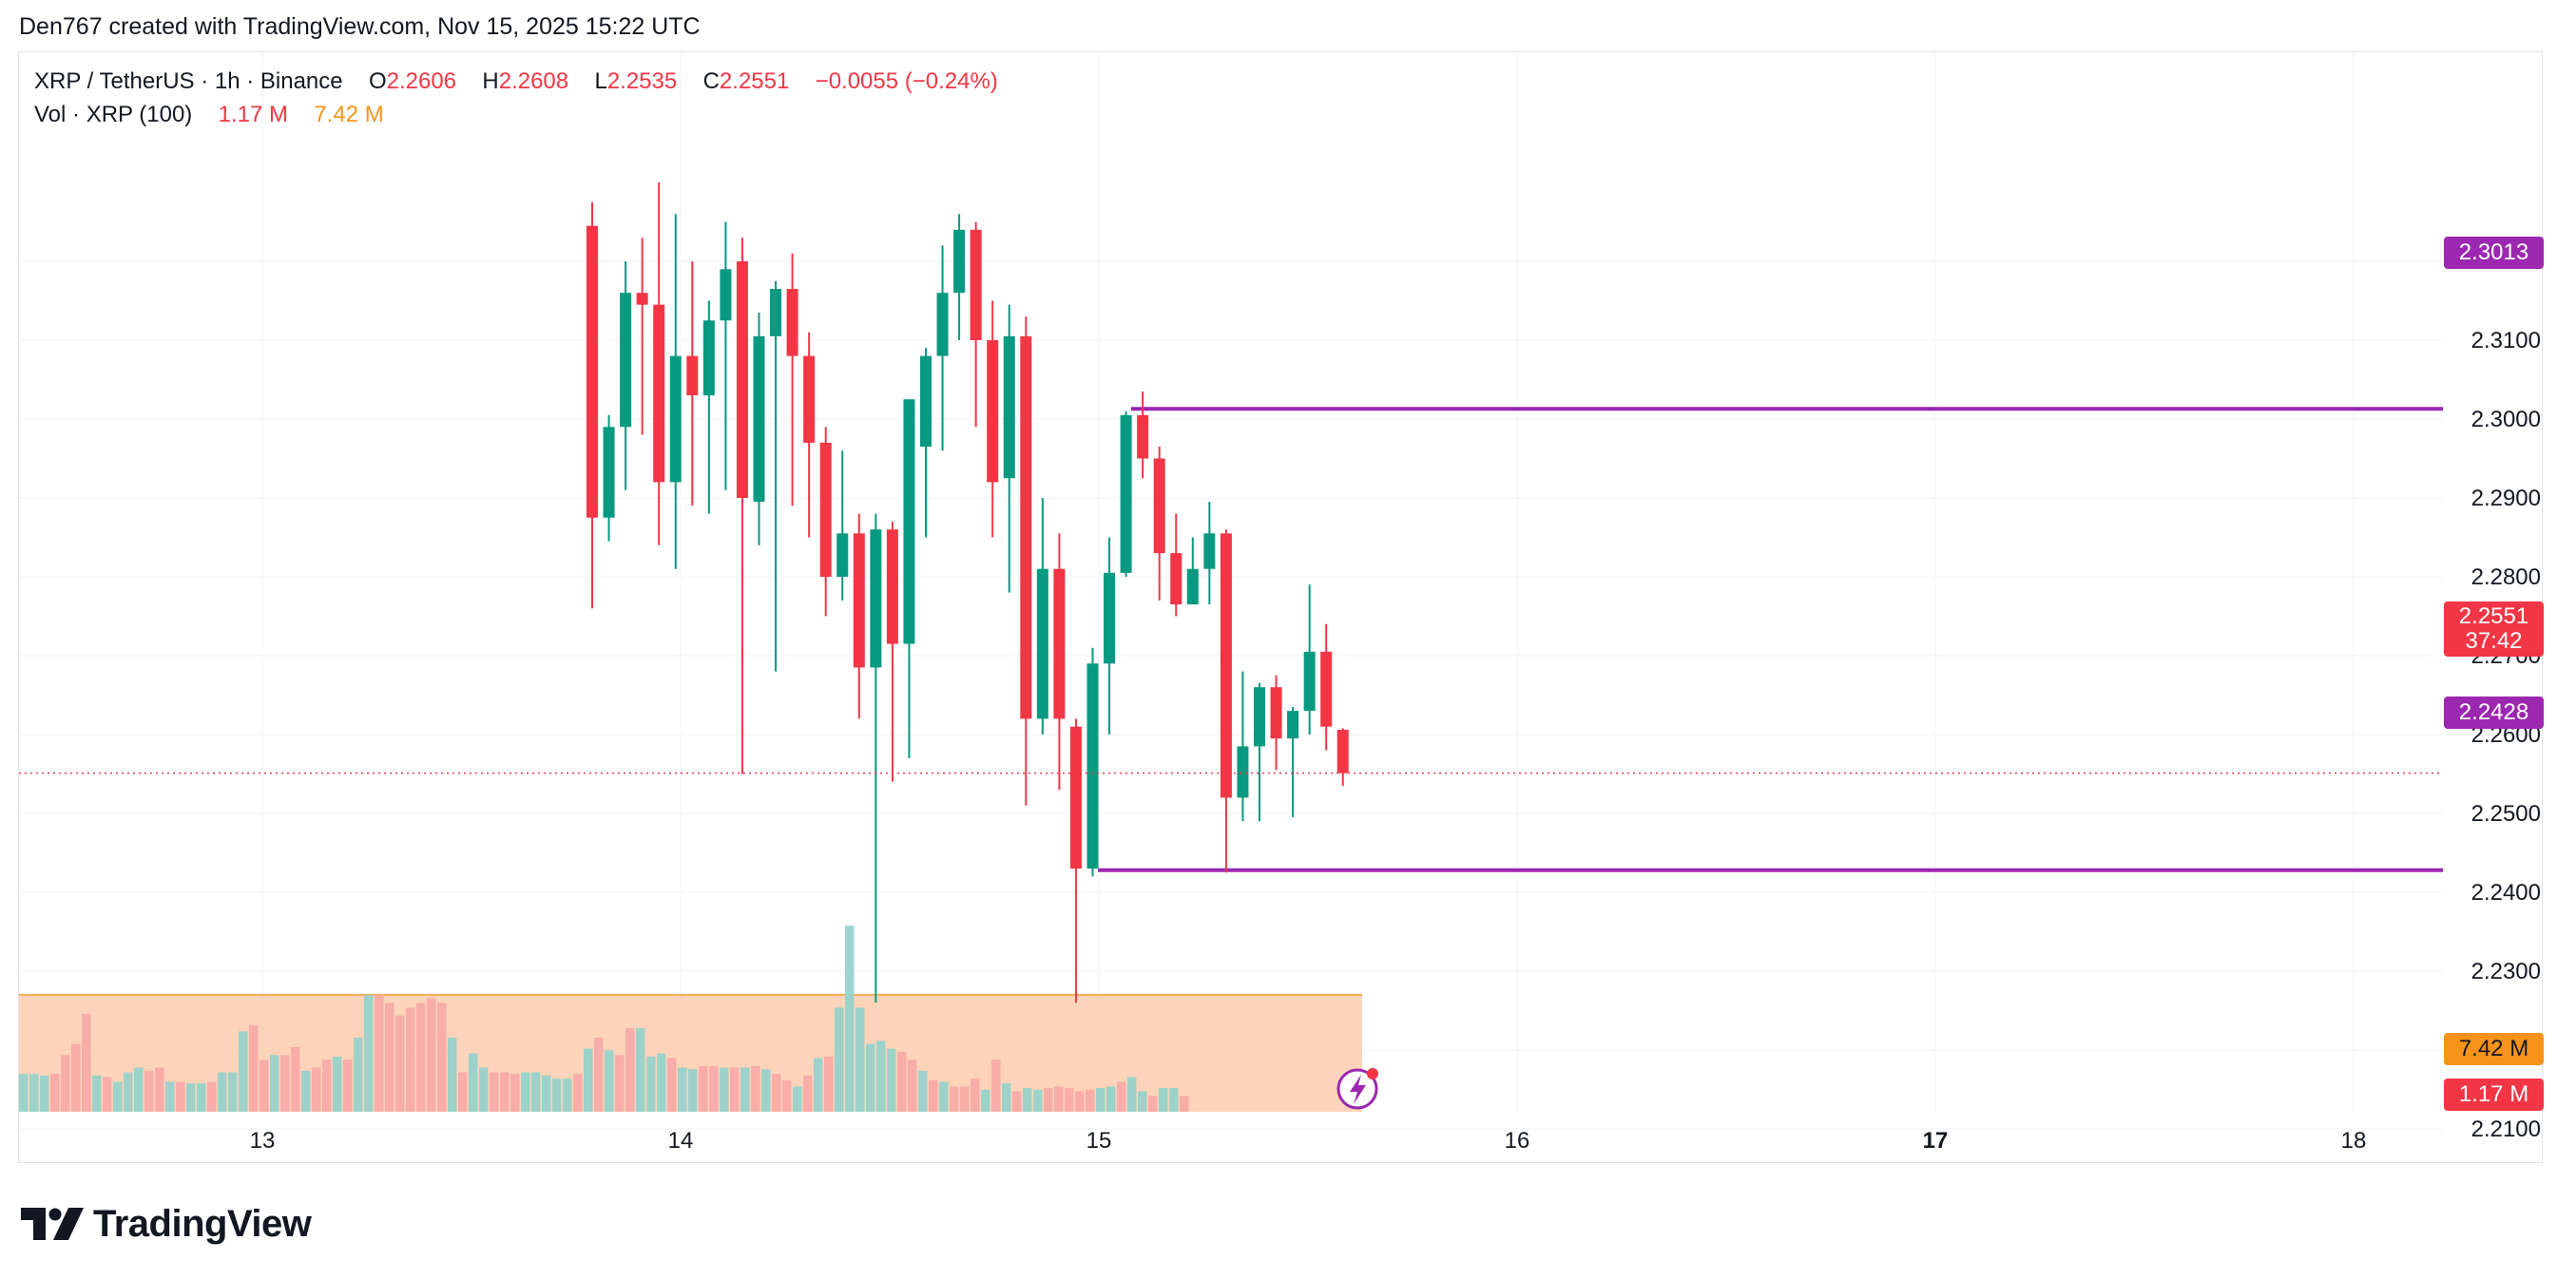  What do you see at coordinates (2506, 814) in the screenshot?
I see `y-tick-label: 2.2500` at bounding box center [2506, 814].